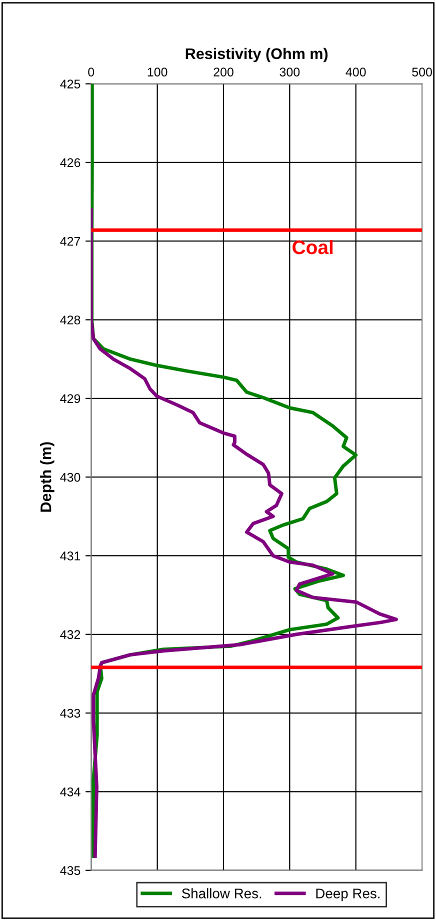 The height and width of the screenshot is (921, 436). Describe the element at coordinates (257, 55) in the screenshot. I see `x-axis-title: Resistivity (Ohm m)` at that location.